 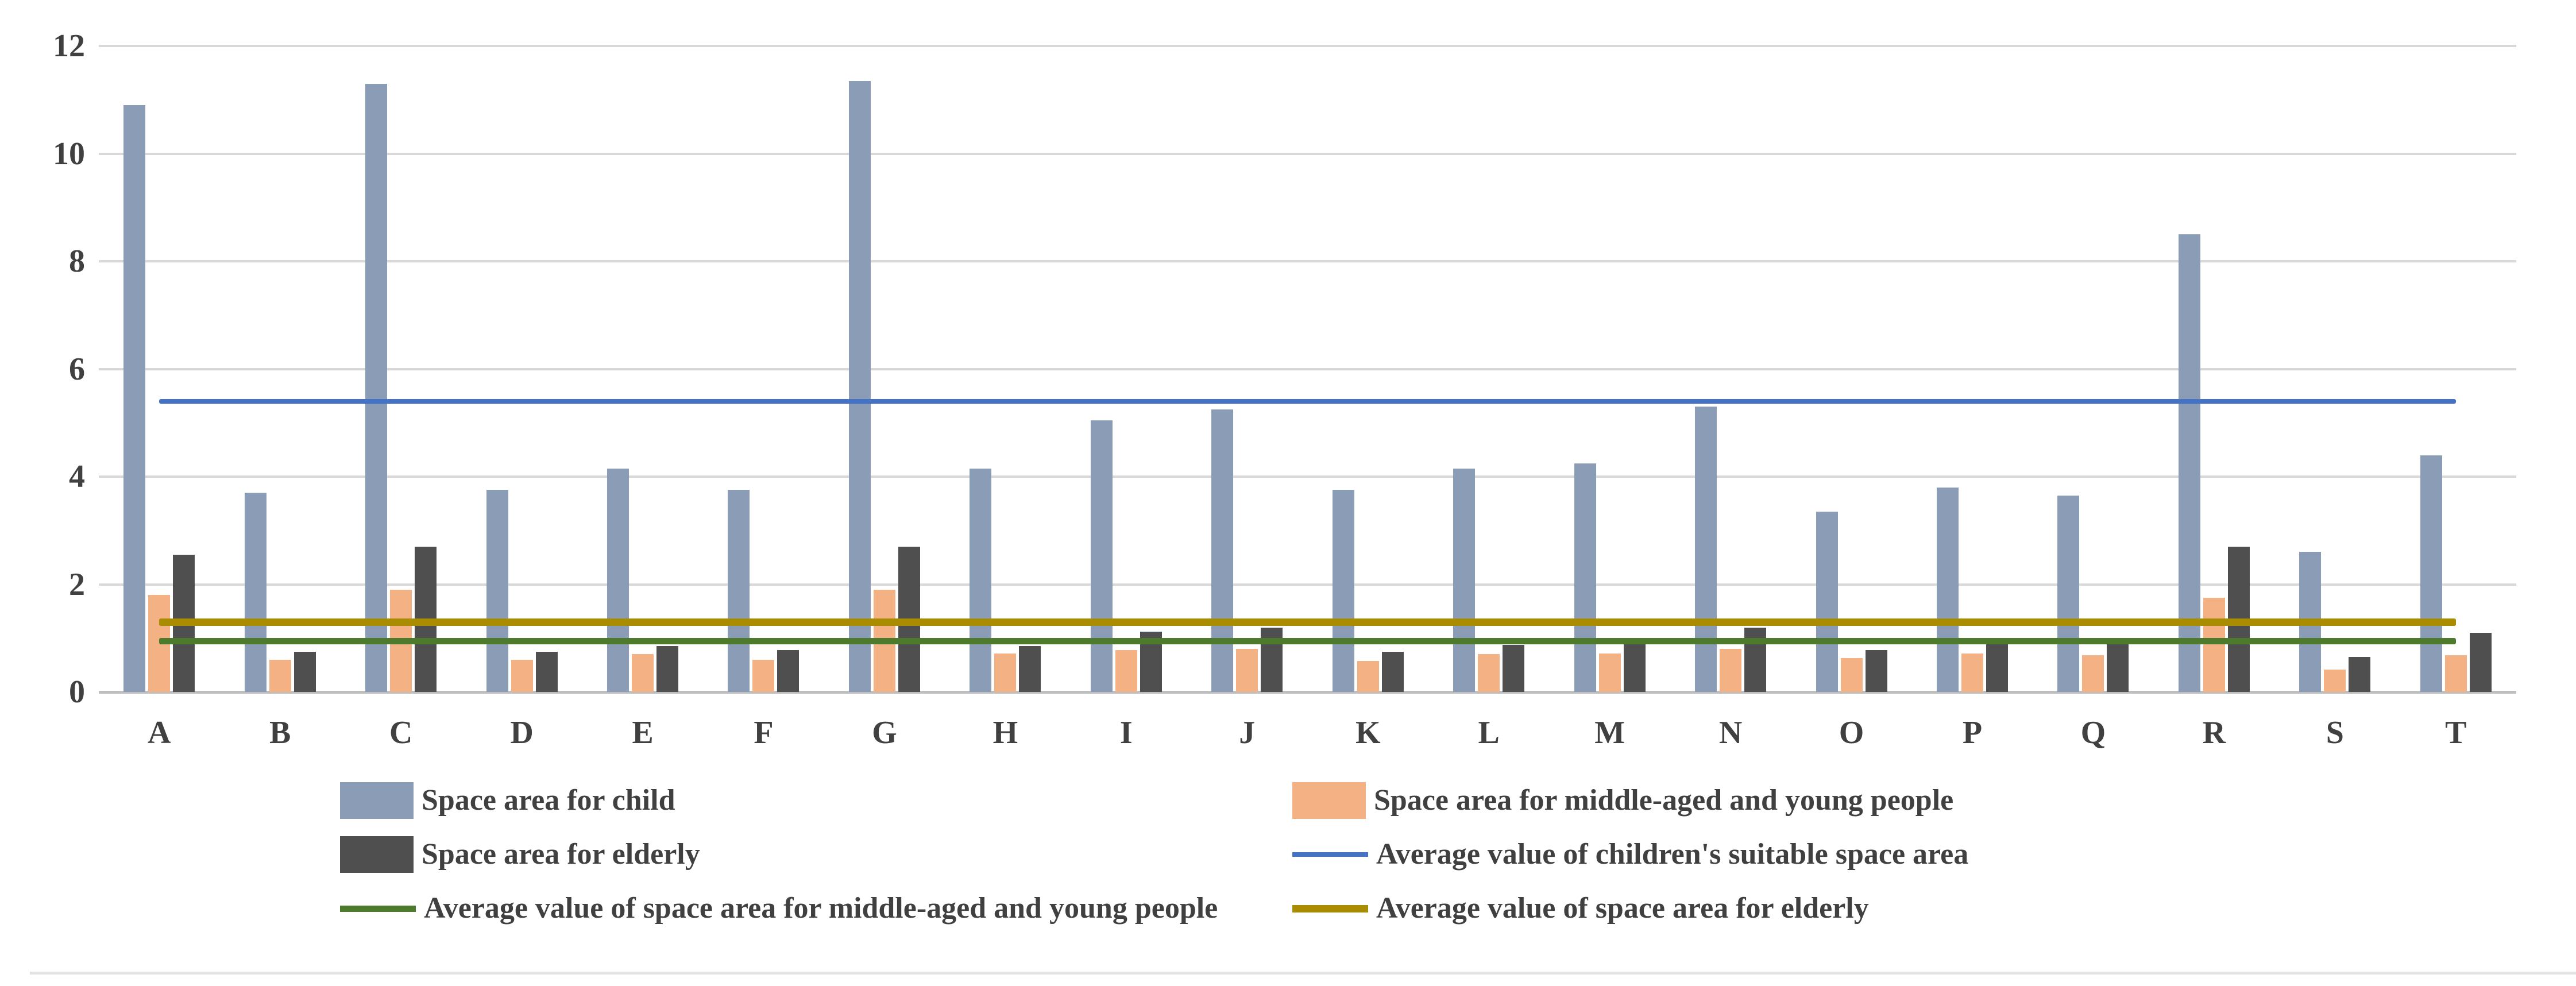 I want to click on legend-label: Space area for elderly, so click(x=561, y=854).